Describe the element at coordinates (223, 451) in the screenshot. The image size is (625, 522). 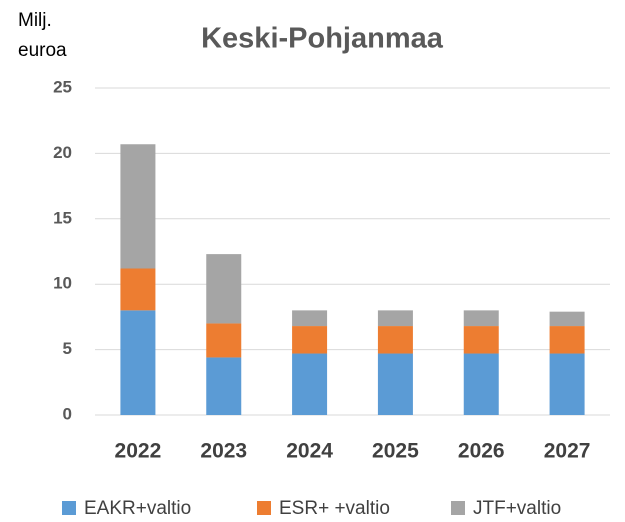
I see `x-tick-label: 2023` at that location.